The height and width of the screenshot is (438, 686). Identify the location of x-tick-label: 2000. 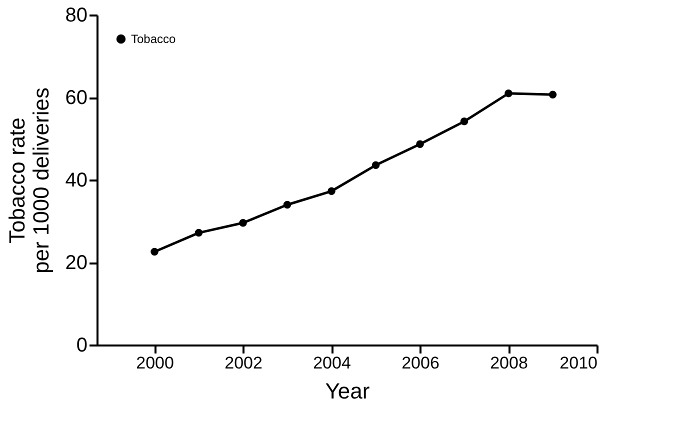
(155, 363).